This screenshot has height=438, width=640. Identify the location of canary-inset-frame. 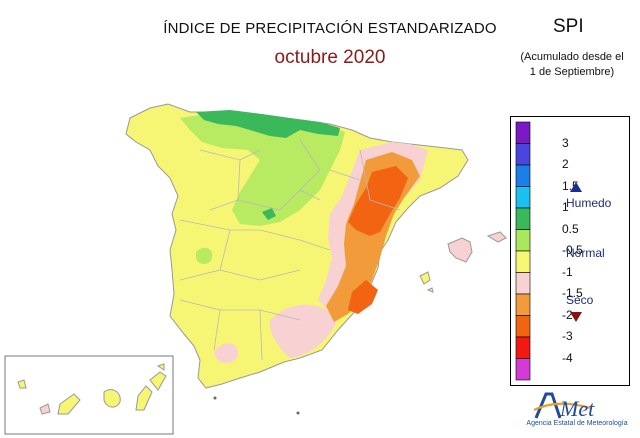
(89, 395).